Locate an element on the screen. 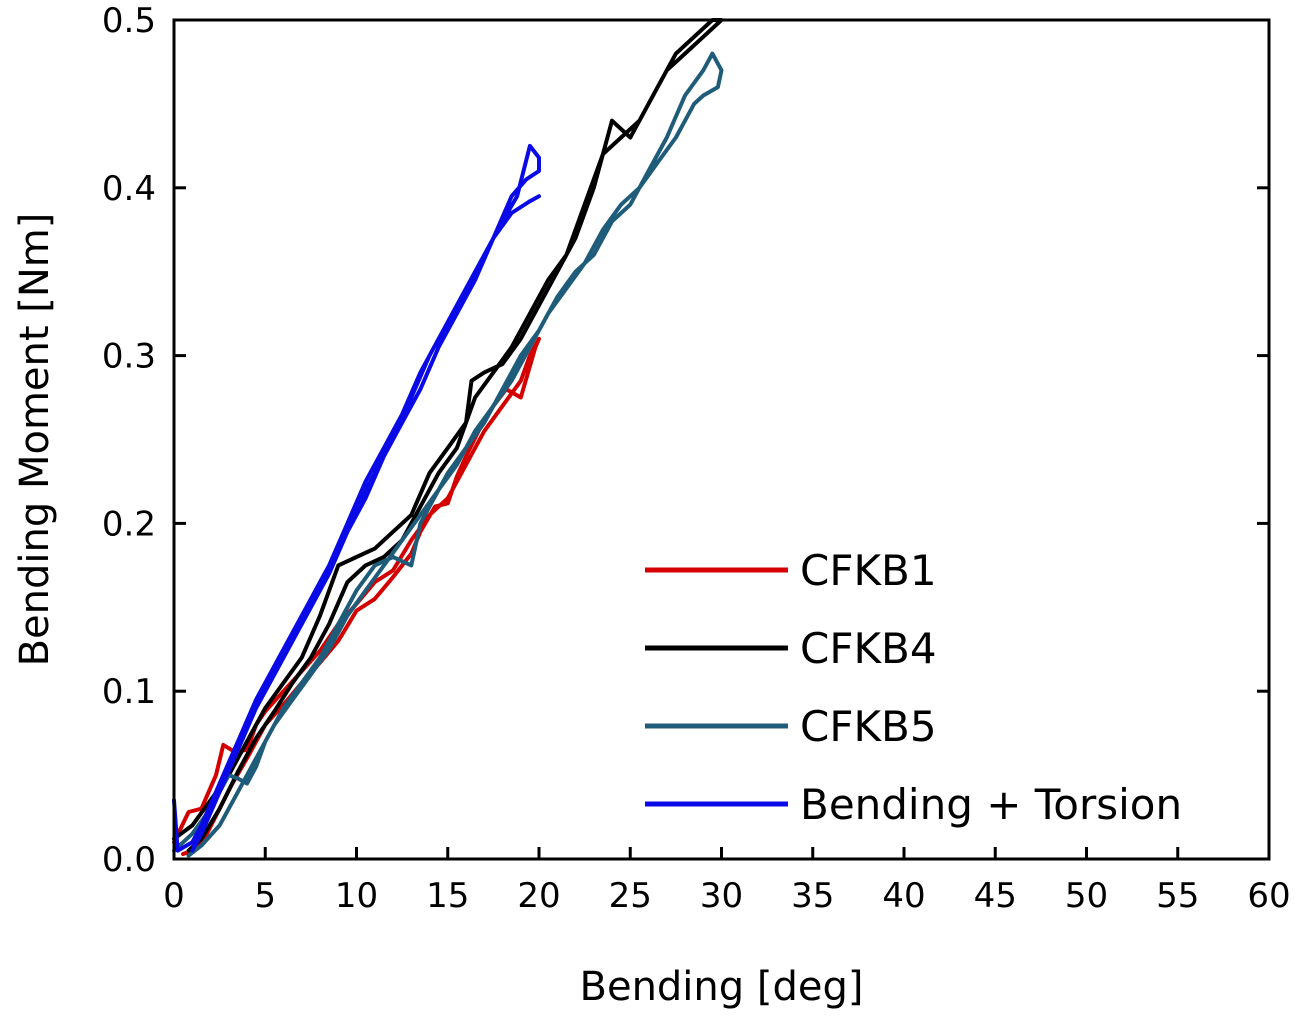 The width and height of the screenshot is (1299, 1020). y-tick-label: 0.2 is located at coordinates (129, 524).